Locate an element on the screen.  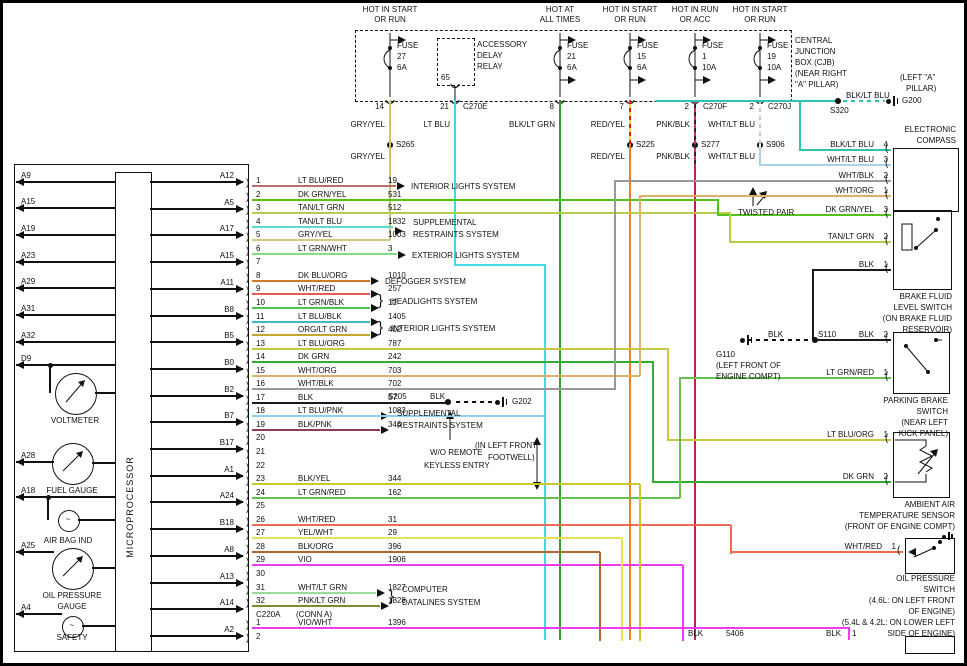
cluster-left-pin-label: A23 is located at coordinates (28, 255).